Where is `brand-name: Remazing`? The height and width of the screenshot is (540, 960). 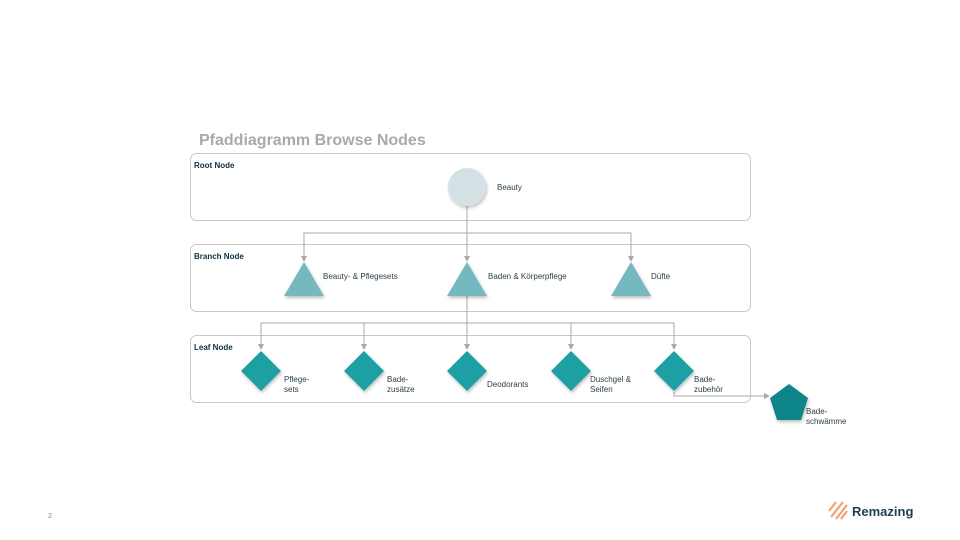 brand-name: Remazing is located at coordinates (882, 511).